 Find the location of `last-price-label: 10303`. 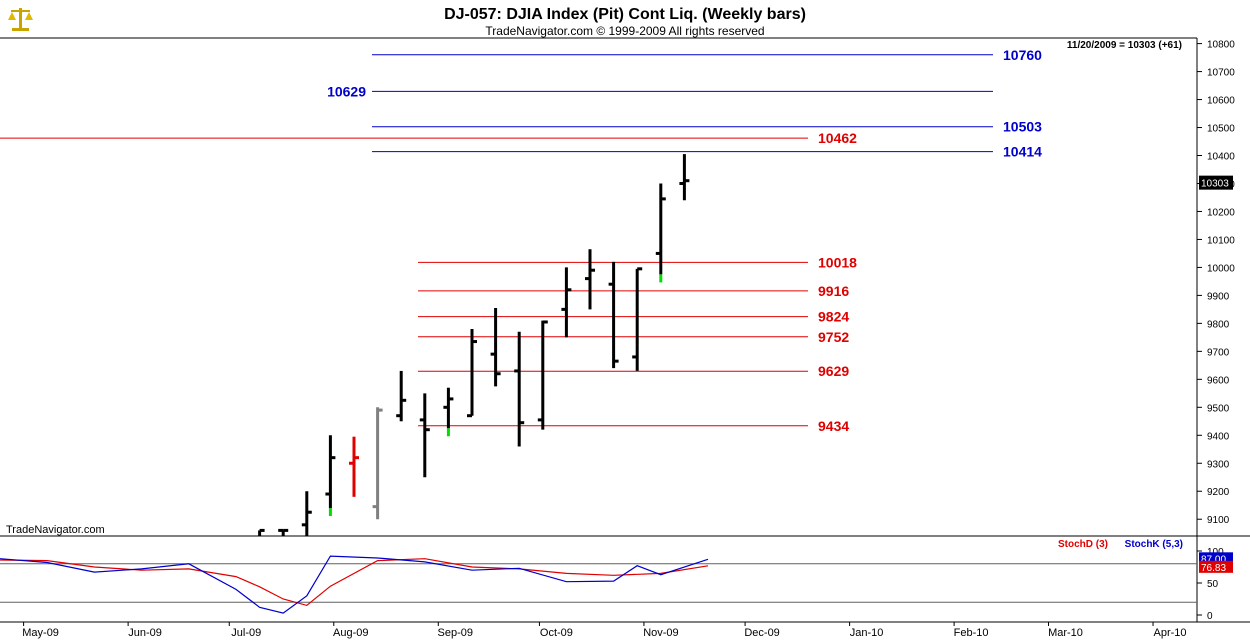

last-price-label: 10303 is located at coordinates (1215, 184).